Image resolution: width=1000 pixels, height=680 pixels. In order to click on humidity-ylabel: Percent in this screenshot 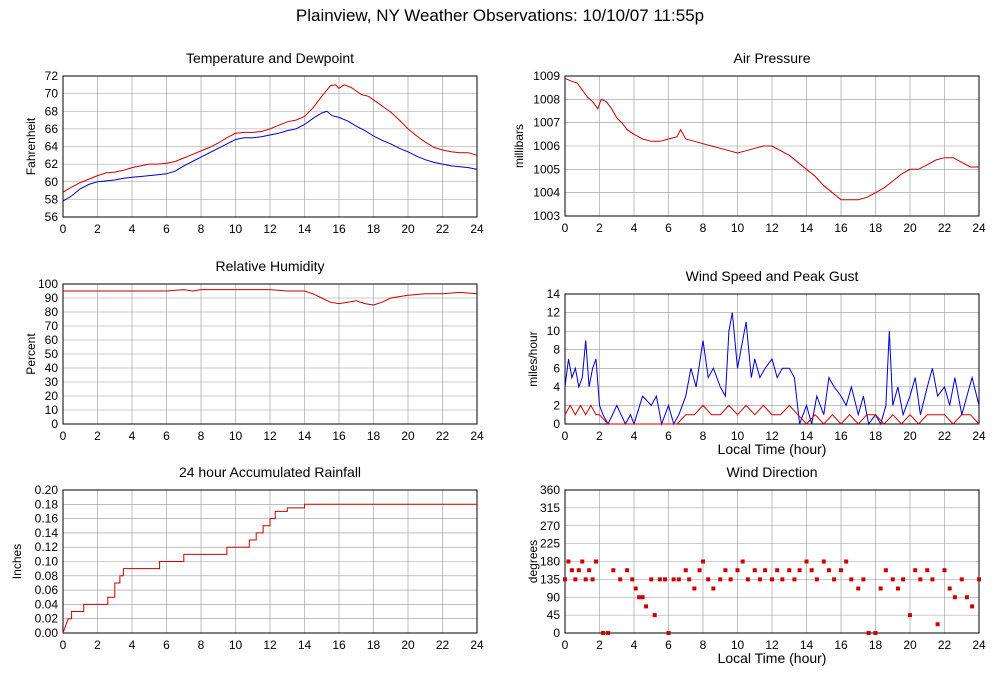, I will do `click(31, 354)`.